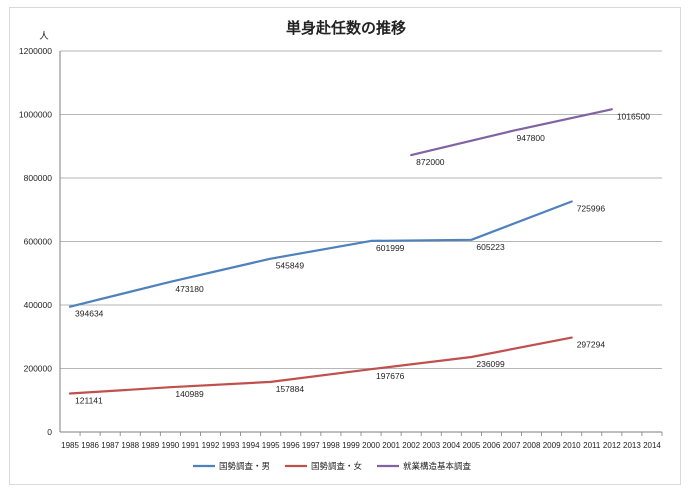  I want to click on data-label: 394634, so click(89, 314).